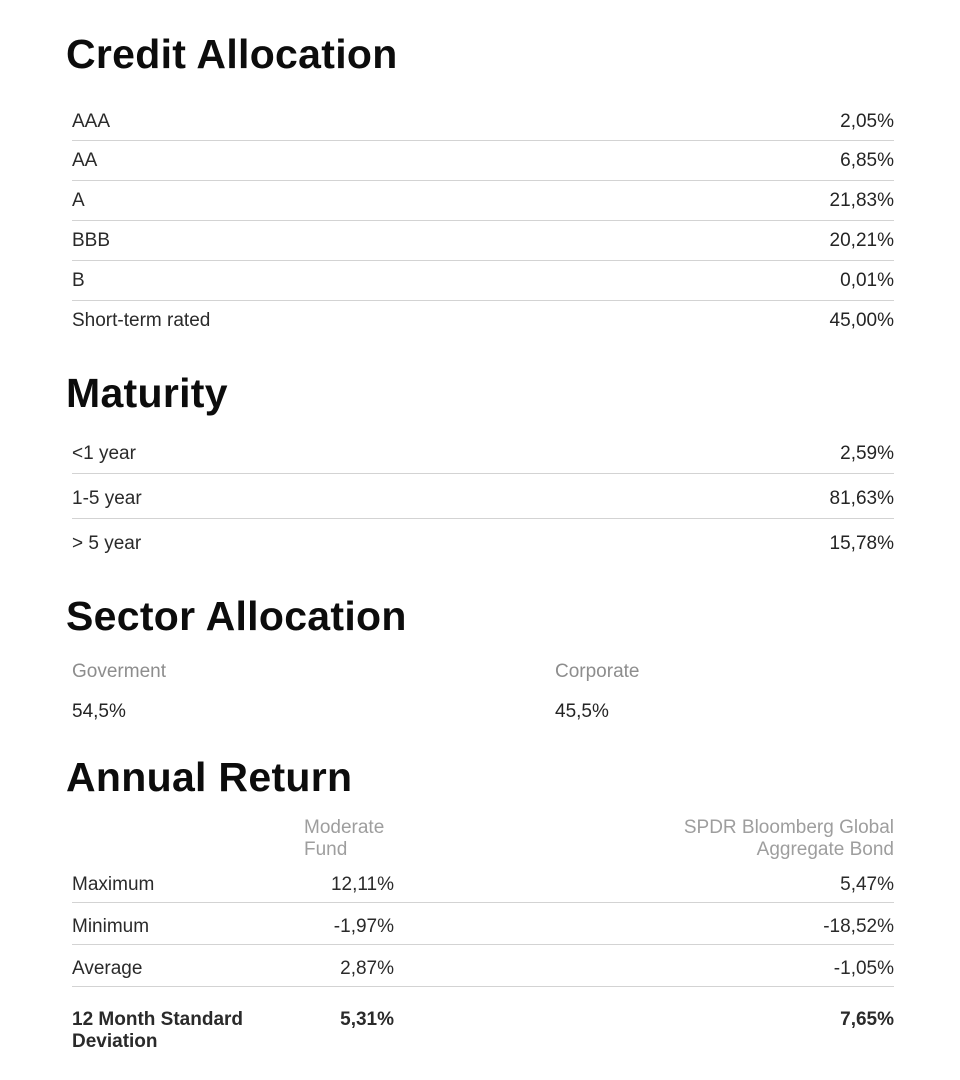 The height and width of the screenshot is (1080, 960). Describe the element at coordinates (104, 453) in the screenshot. I see `row-label: <1 year` at that location.